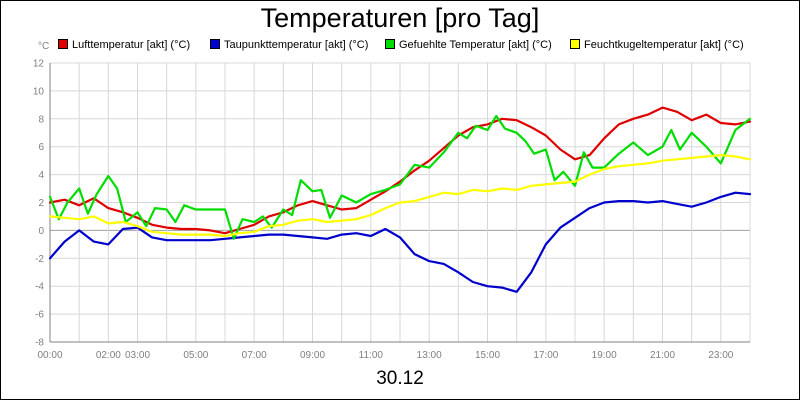 Image resolution: width=800 pixels, height=400 pixels. What do you see at coordinates (487, 355) in the screenshot?
I see `x-tick-label: 15:00` at bounding box center [487, 355].